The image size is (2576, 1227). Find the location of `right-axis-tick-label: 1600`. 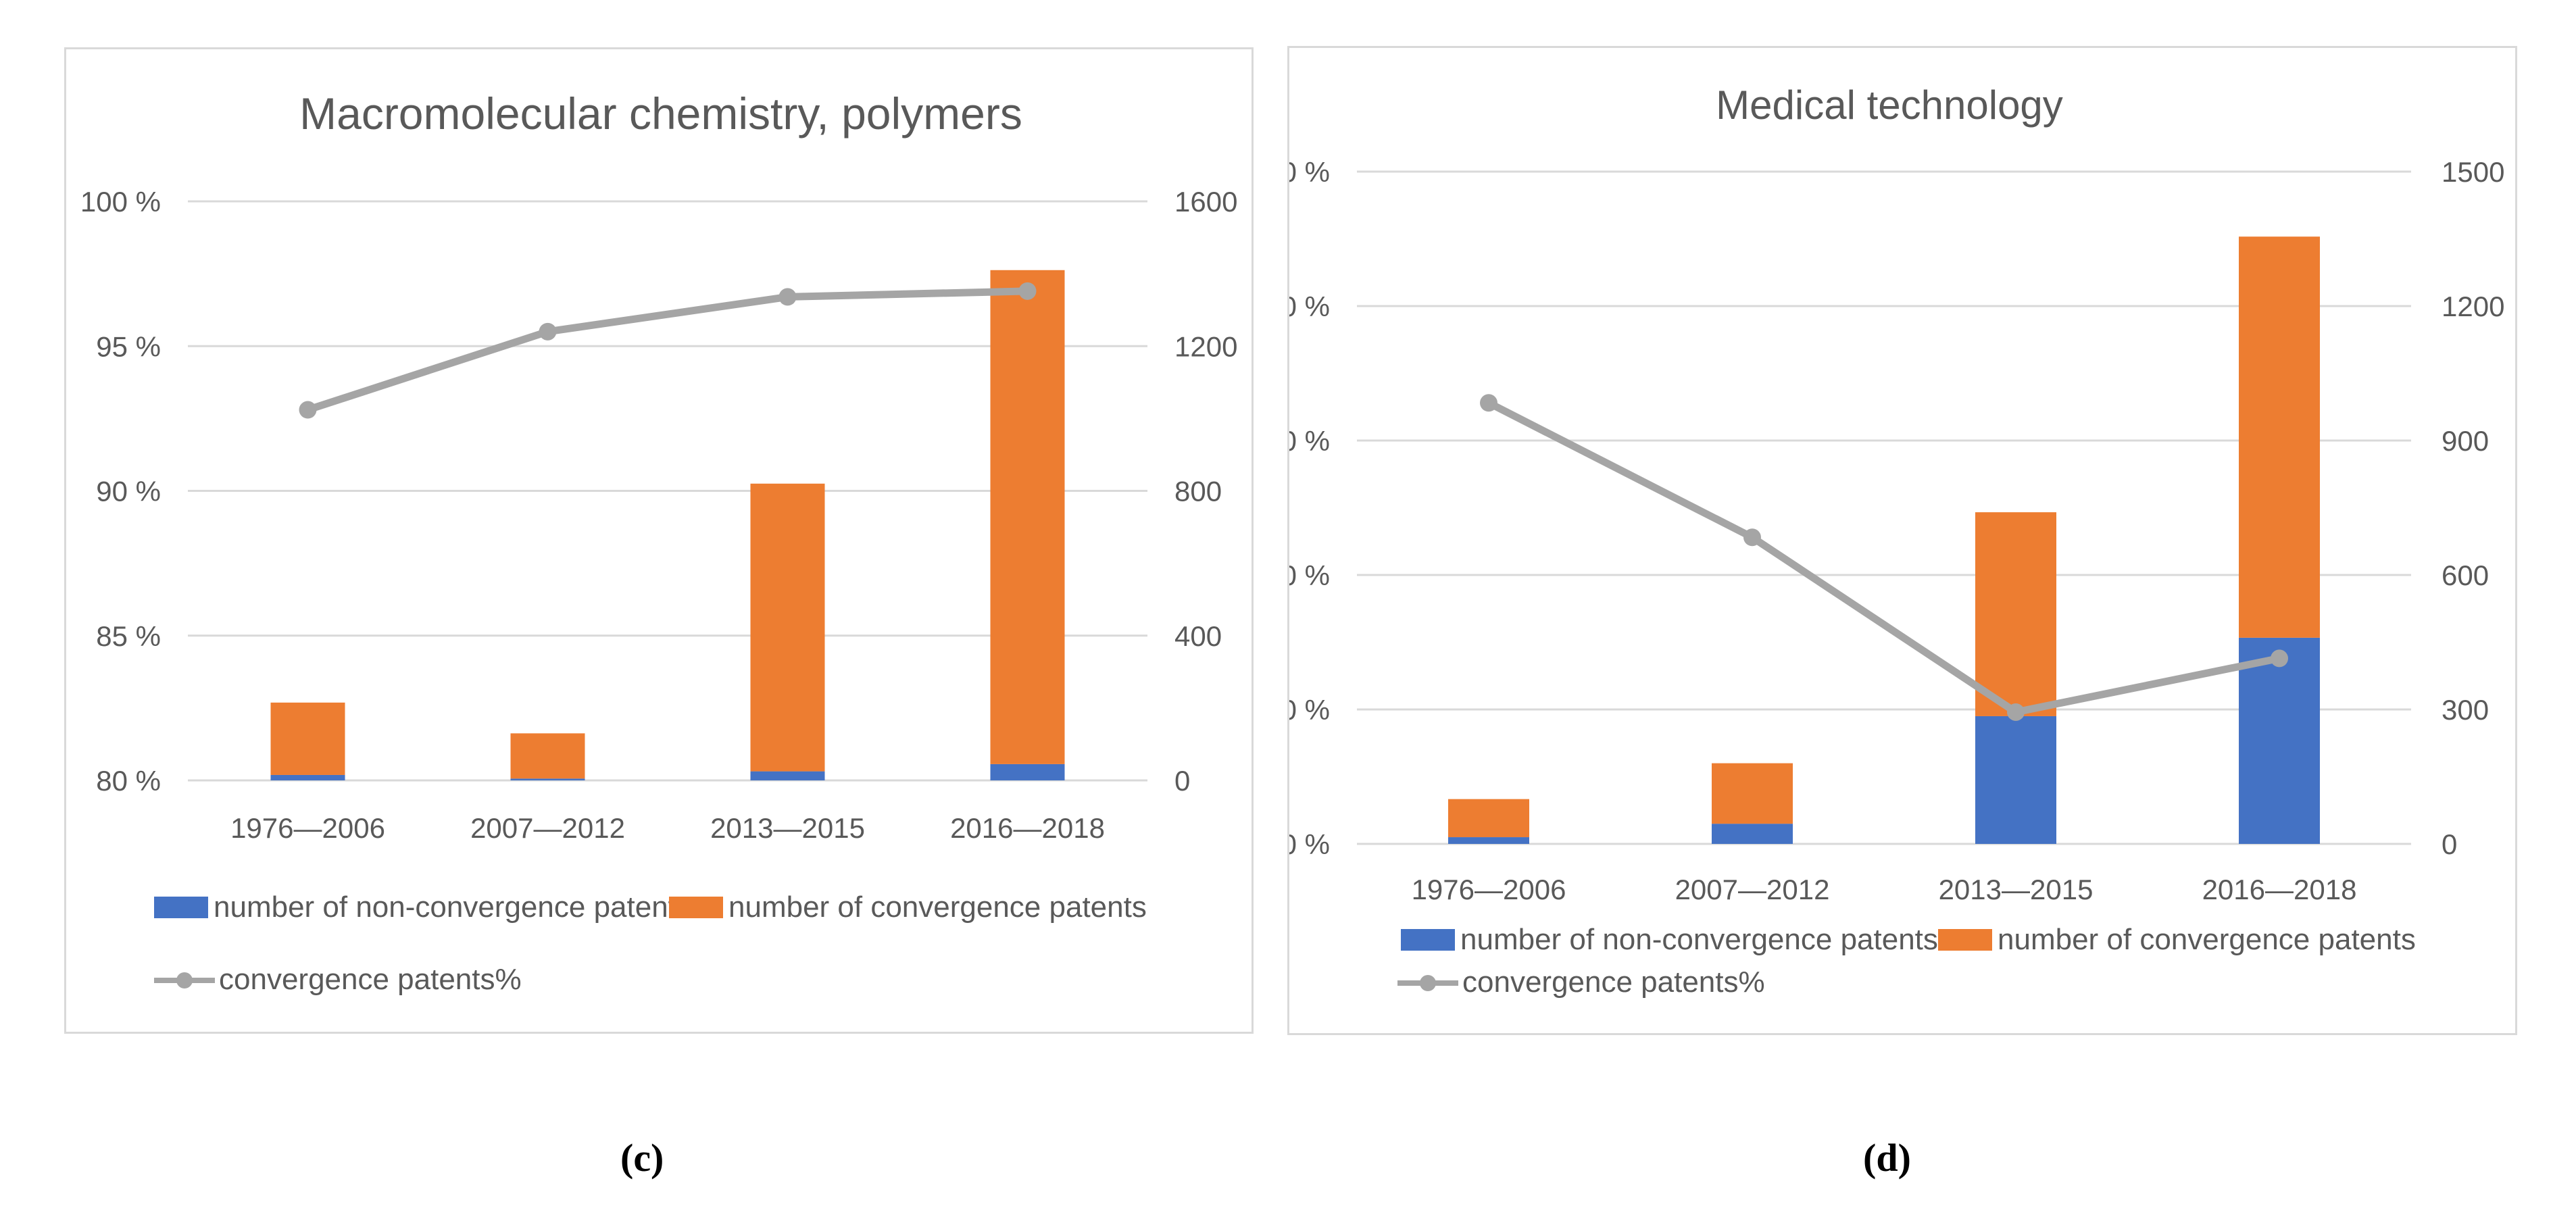

right-axis-tick-label: 1600 is located at coordinates (1205, 202).